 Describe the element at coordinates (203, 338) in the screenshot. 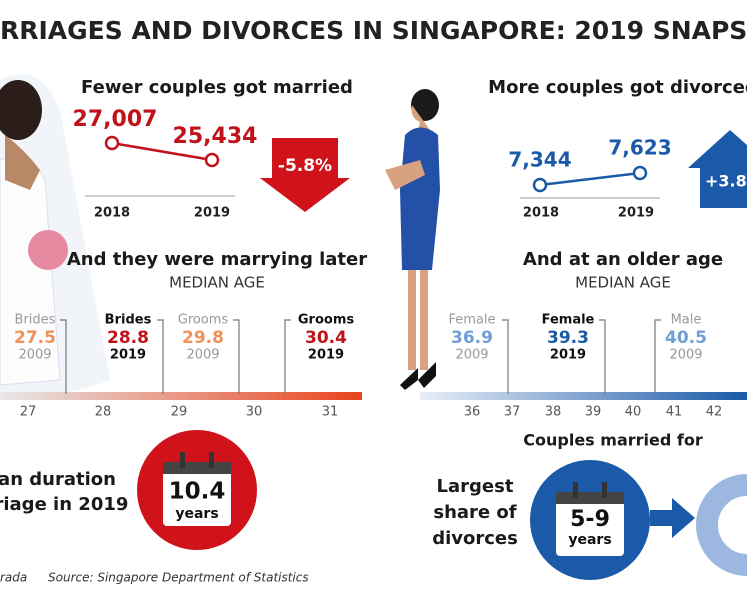

I see `marker-value: 29.8` at that location.